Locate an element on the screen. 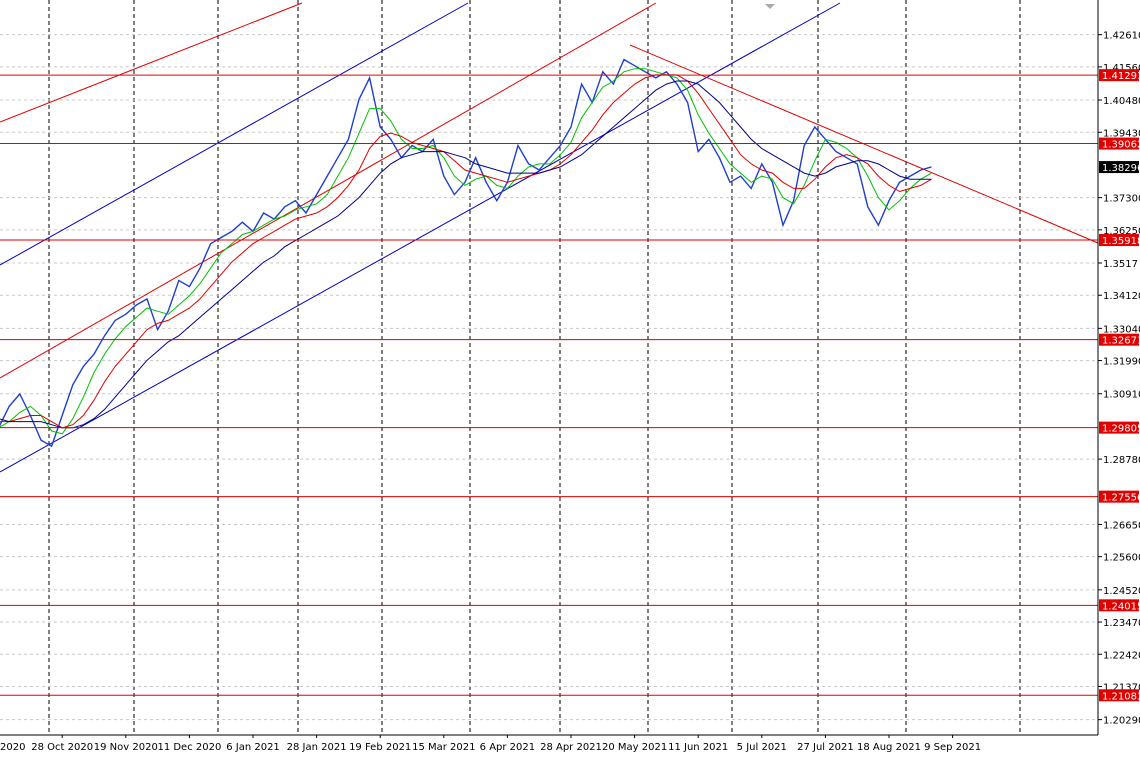  x-tick-label: 28 Apr 2021 is located at coordinates (571, 747).